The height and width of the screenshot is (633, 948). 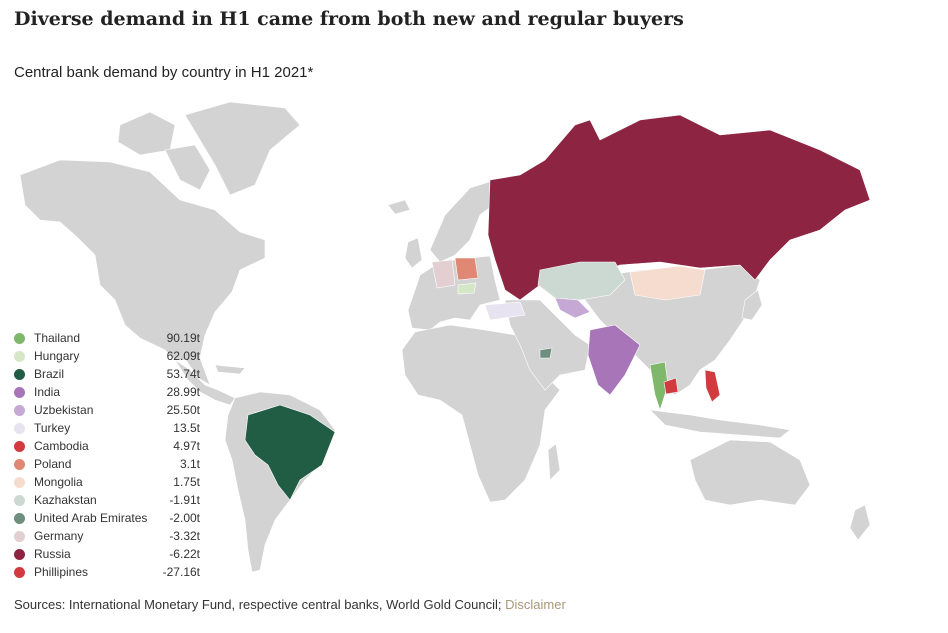 I want to click on legend-row: Germany -3.32t, so click(x=114, y=537).